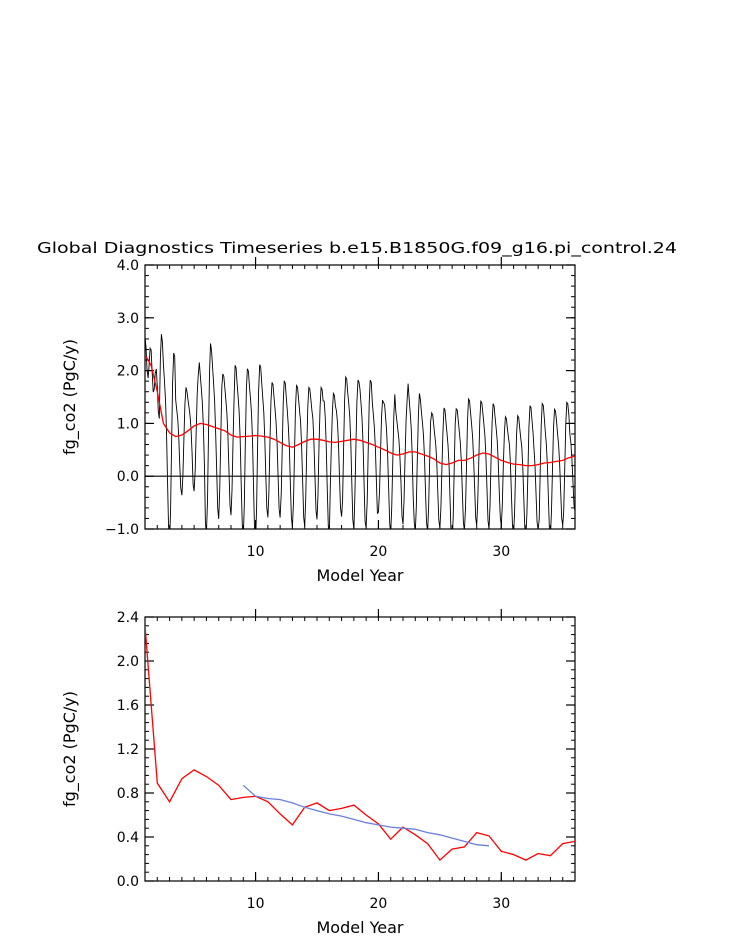 The width and height of the screenshot is (733, 945). I want to click on y-tick-label: 2.4, so click(128, 618).